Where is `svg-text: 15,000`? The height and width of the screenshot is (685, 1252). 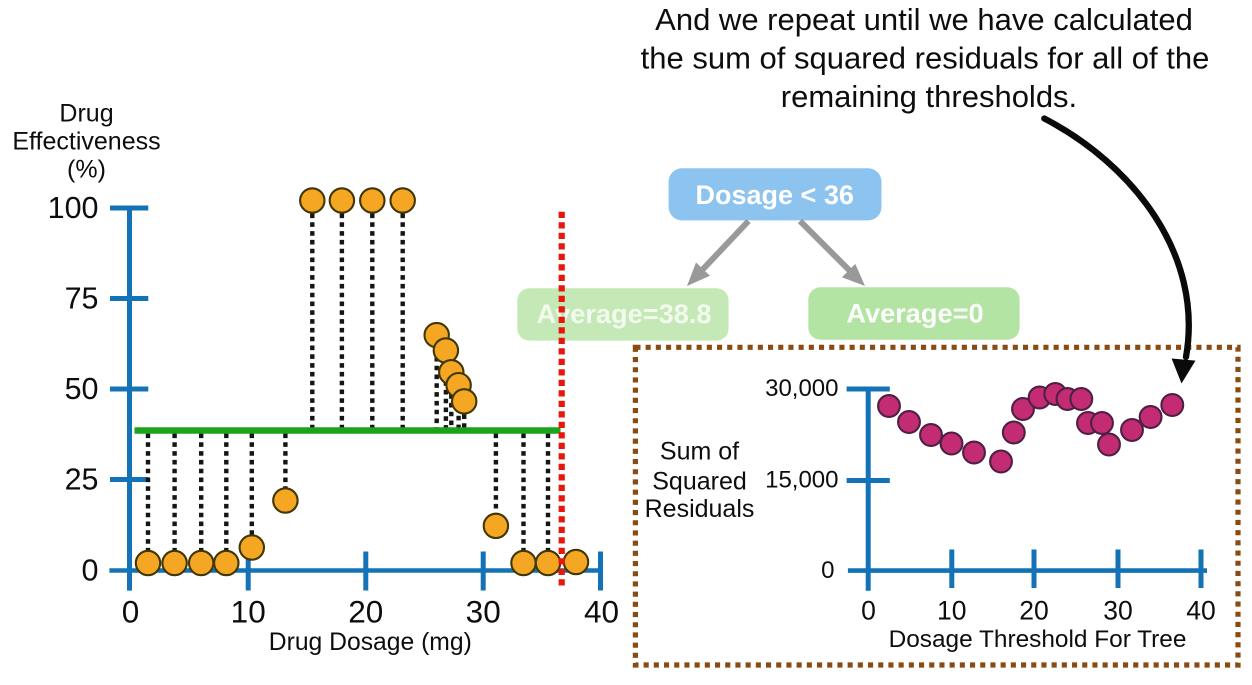 svg-text: 15,000 is located at coordinates (801, 480).